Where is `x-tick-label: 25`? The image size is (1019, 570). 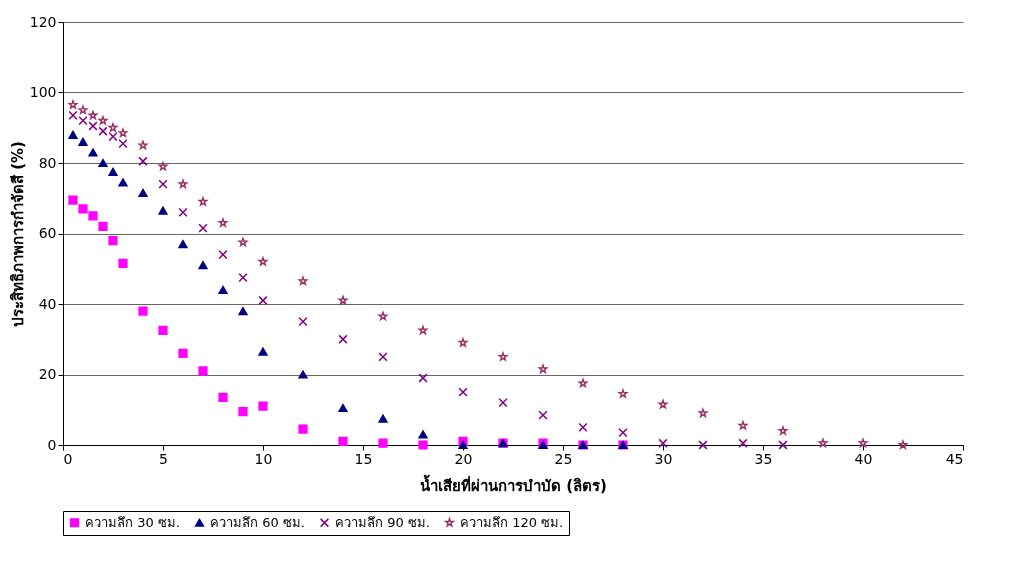 x-tick-label: 25 is located at coordinates (563, 458).